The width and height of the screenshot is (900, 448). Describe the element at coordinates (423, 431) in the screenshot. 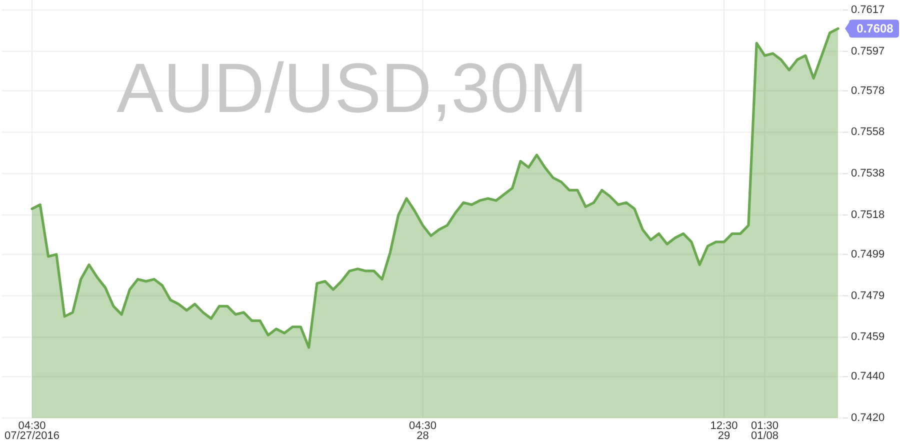

I see `x-tick-label: 04:30 28` at that location.